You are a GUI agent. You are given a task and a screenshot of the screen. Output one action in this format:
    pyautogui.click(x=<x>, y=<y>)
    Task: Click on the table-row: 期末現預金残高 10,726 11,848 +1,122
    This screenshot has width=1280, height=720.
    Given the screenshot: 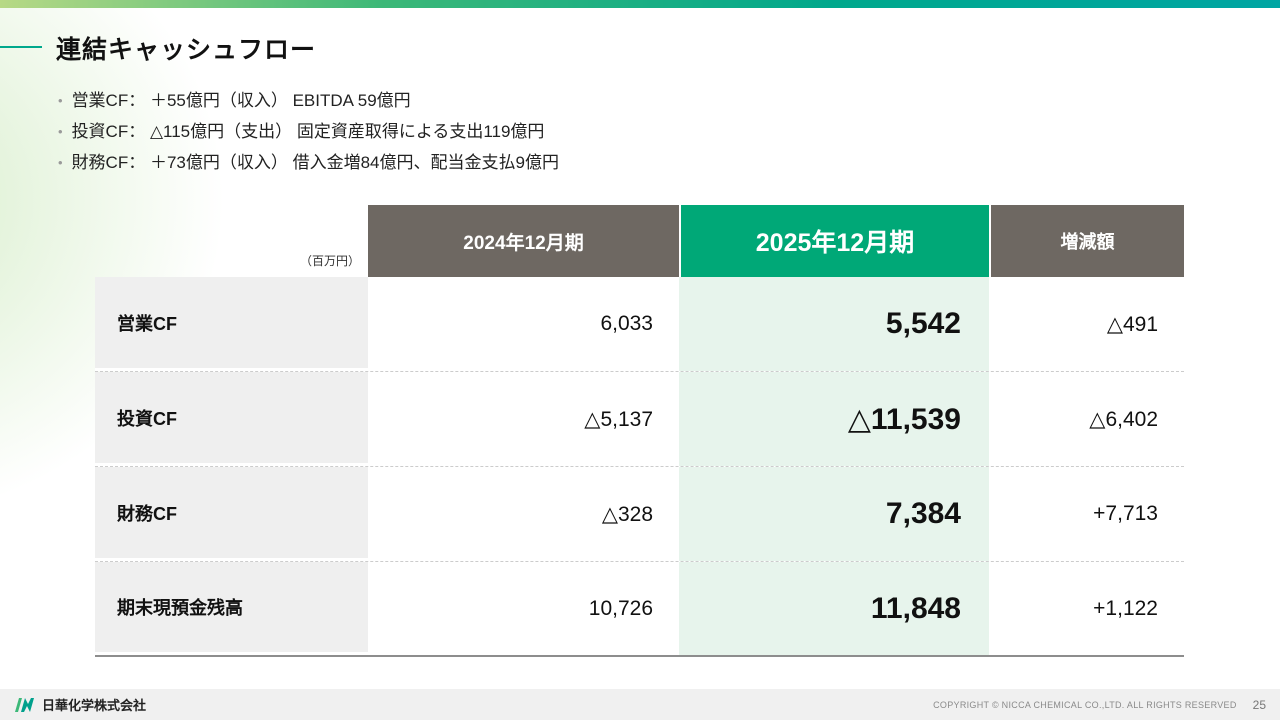 What is the action you would take?
    pyautogui.click(x=639, y=609)
    